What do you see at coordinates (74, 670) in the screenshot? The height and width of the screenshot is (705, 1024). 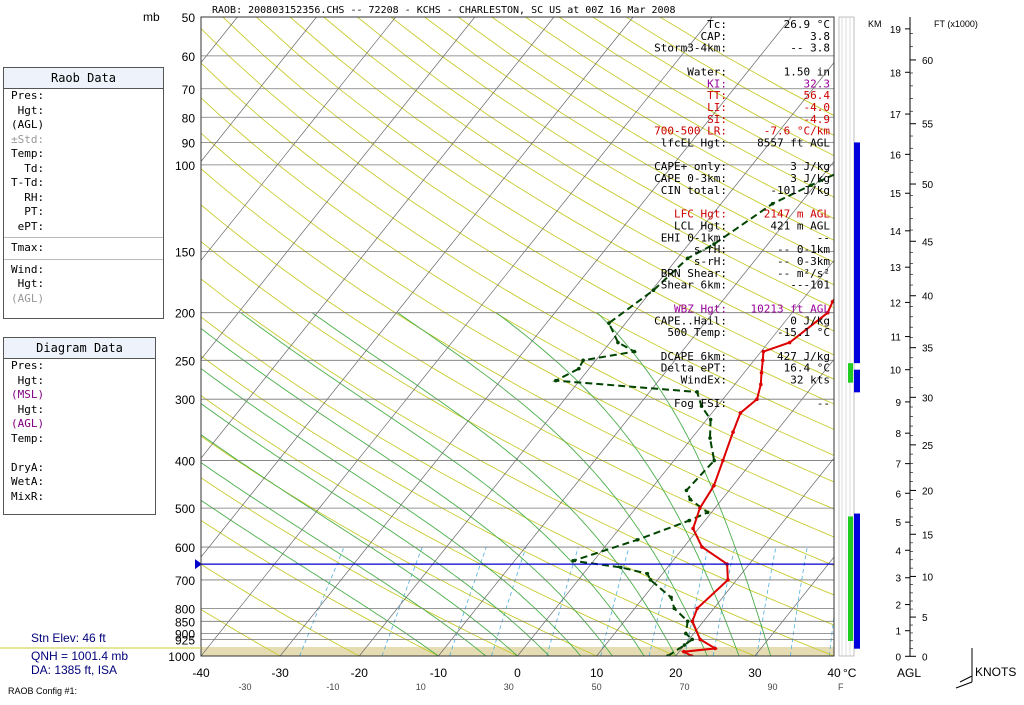 I see `station-density-altitude: DA: 1385 ft, ISA` at bounding box center [74, 670].